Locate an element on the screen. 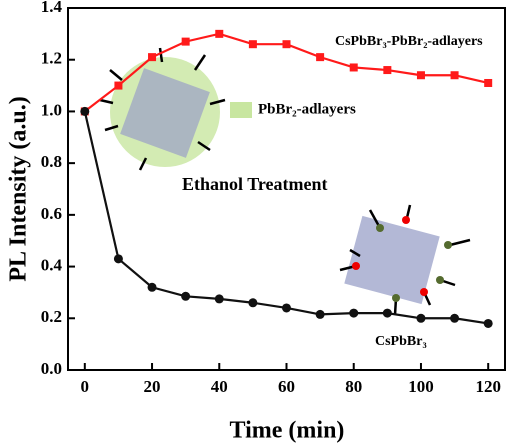 The width and height of the screenshot is (520, 446). annotation: Ethanol Treatment is located at coordinates (255, 184).